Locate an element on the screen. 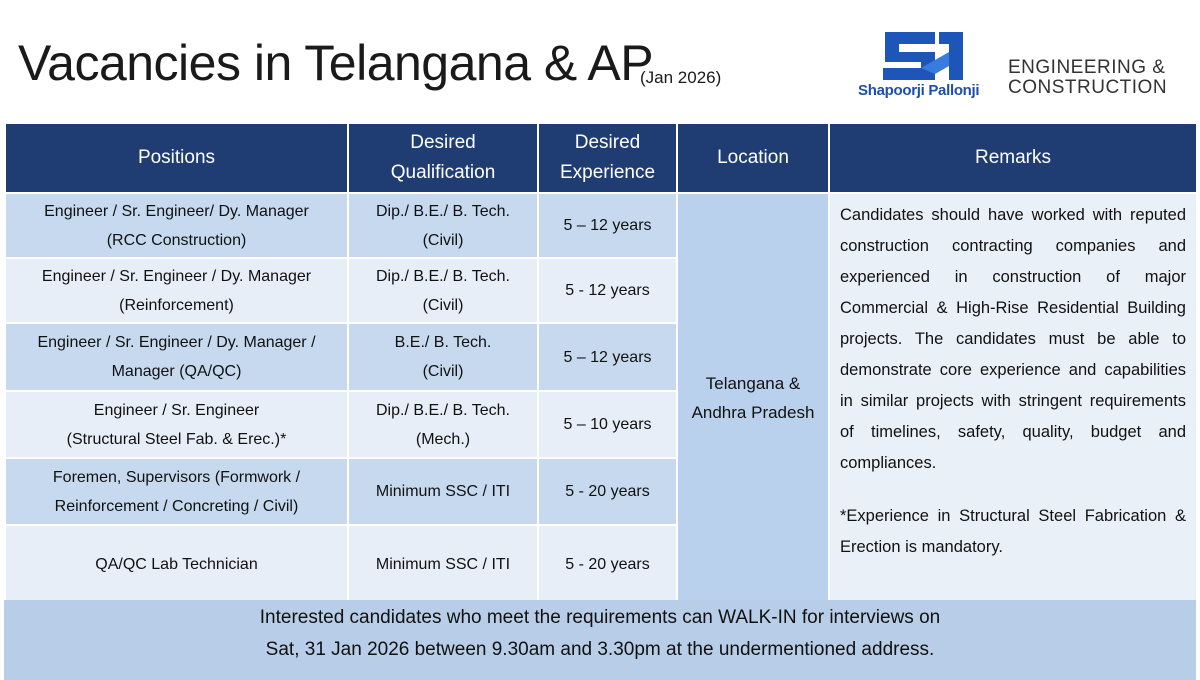 The height and width of the screenshot is (680, 1200). position-line: (Reinforcement) is located at coordinates (176, 305).